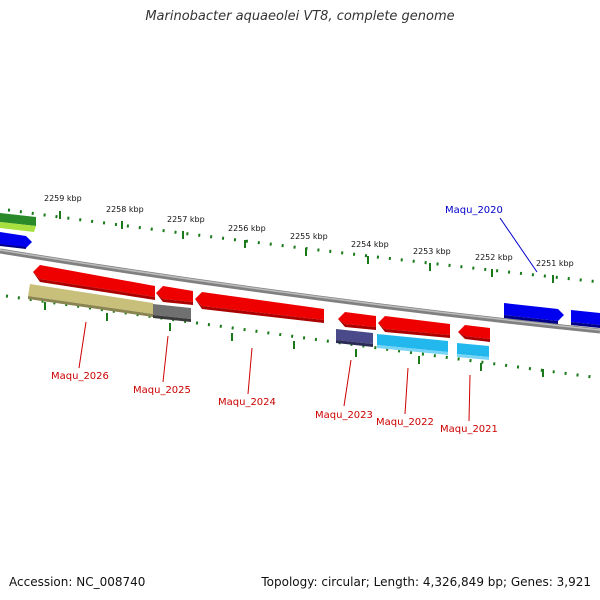  Describe the element at coordinates (474, 210) in the screenshot. I see `gene-label-maqu-2020: Maqu_2020` at that location.